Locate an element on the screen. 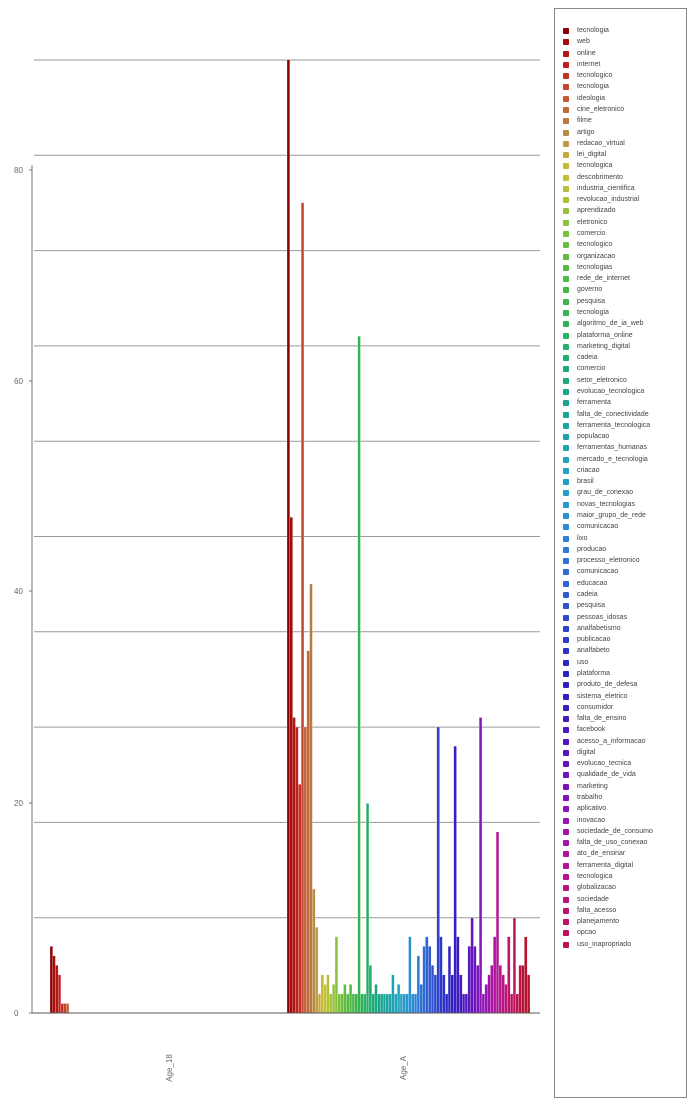 This screenshot has width=693, height=1101. legend-label: produto_de_defesa is located at coordinates (607, 685).